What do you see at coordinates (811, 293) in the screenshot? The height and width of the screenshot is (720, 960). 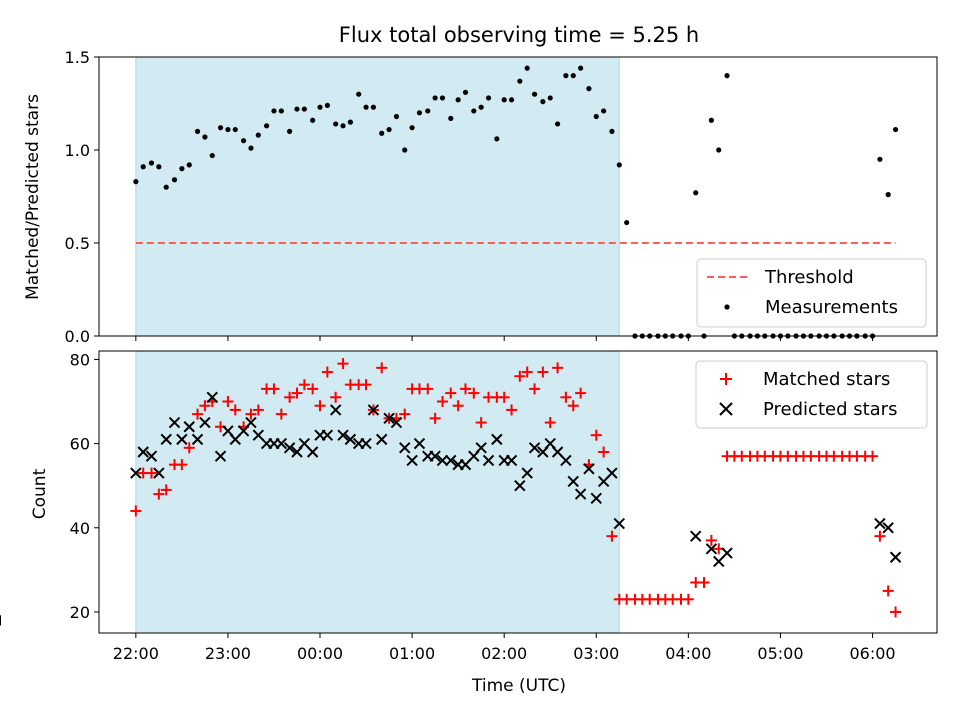 I see `top-legend-box` at bounding box center [811, 293].